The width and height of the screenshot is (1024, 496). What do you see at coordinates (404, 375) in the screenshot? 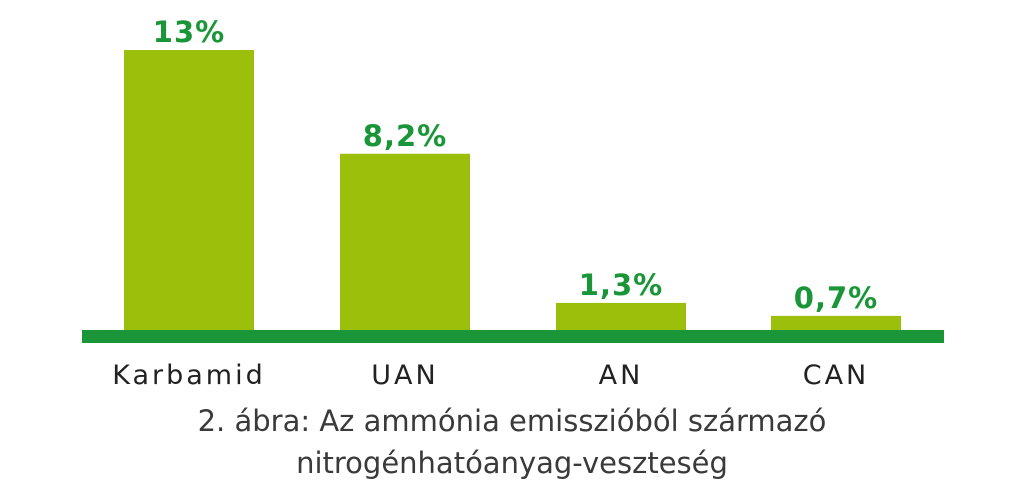
I see `category-label-uan: UAN` at bounding box center [404, 375].